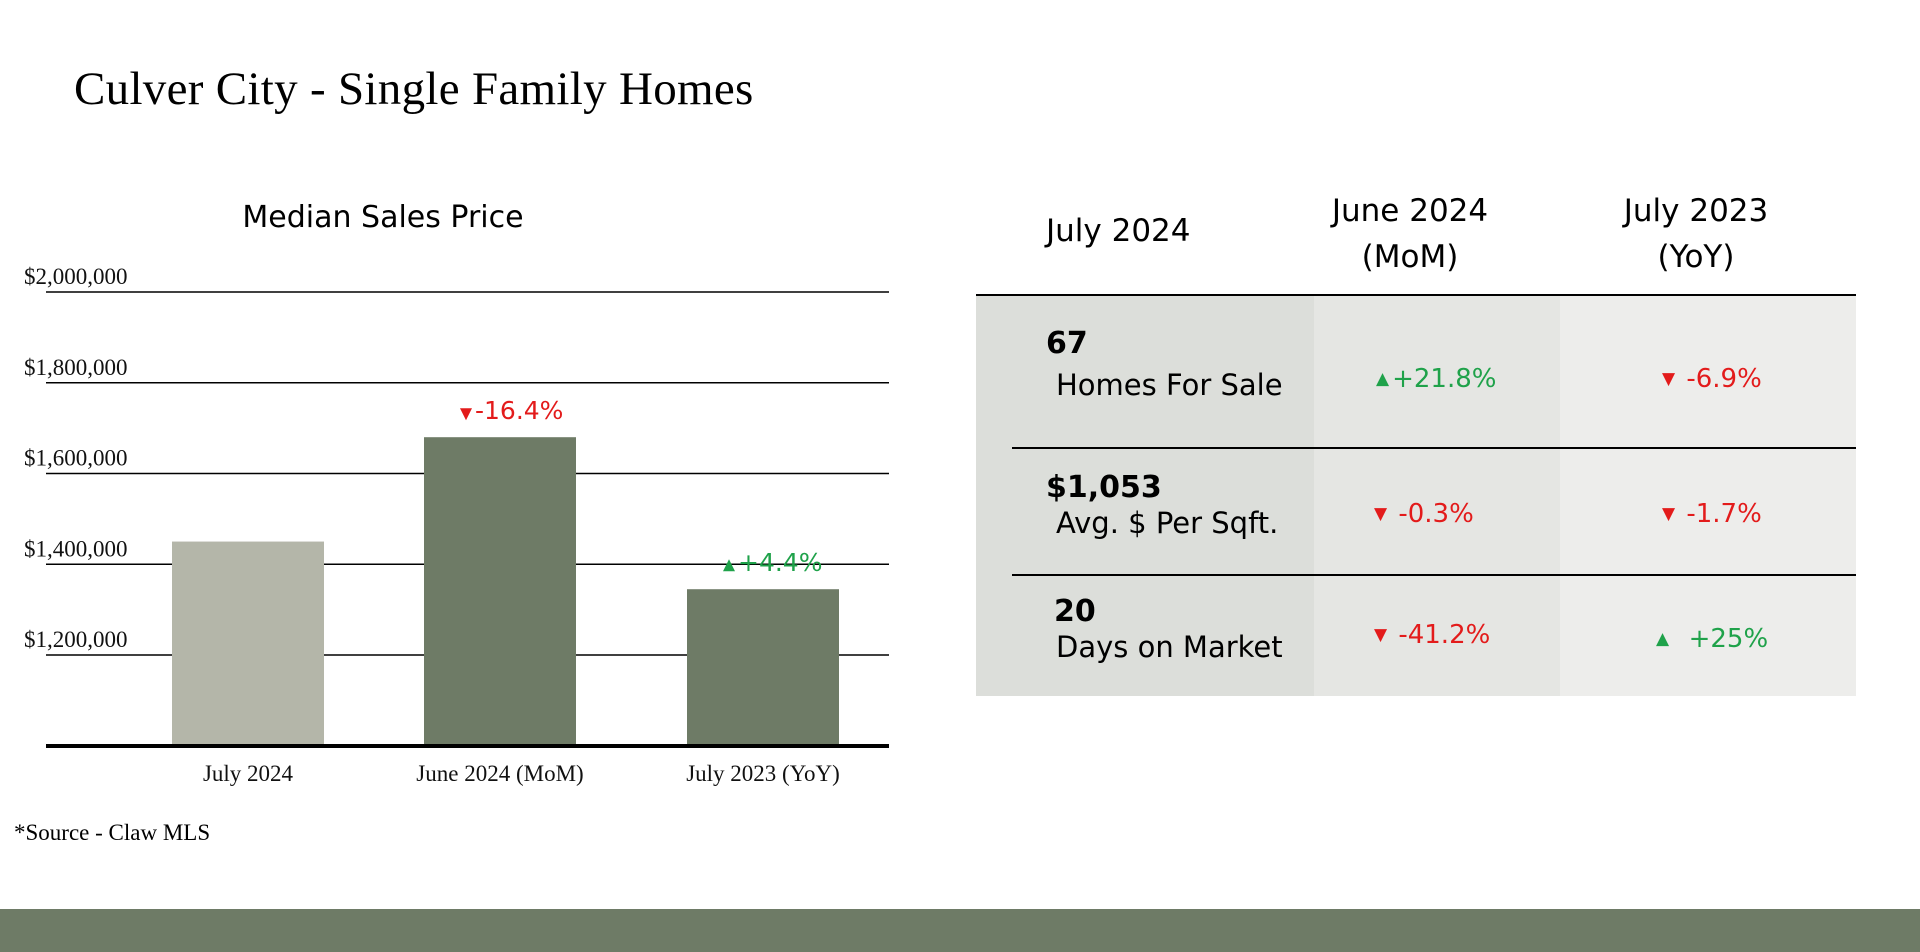 The height and width of the screenshot is (952, 1920). What do you see at coordinates (1724, 514) in the screenshot?
I see `avg-price-per-sqft-yoy-value: -1.7%` at bounding box center [1724, 514].